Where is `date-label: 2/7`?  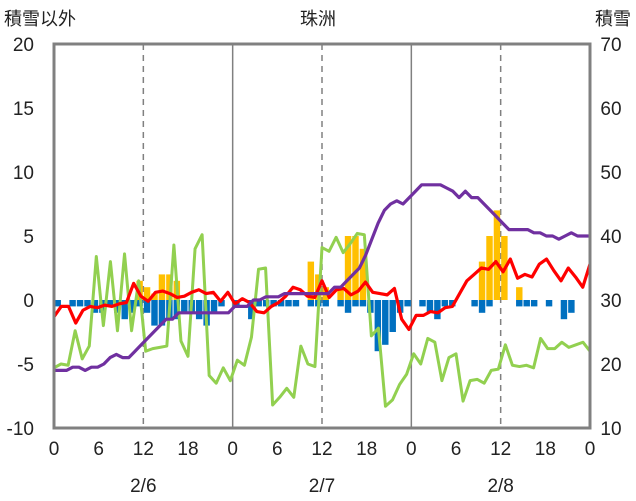
date-label: 2/7 is located at coordinates (322, 486).